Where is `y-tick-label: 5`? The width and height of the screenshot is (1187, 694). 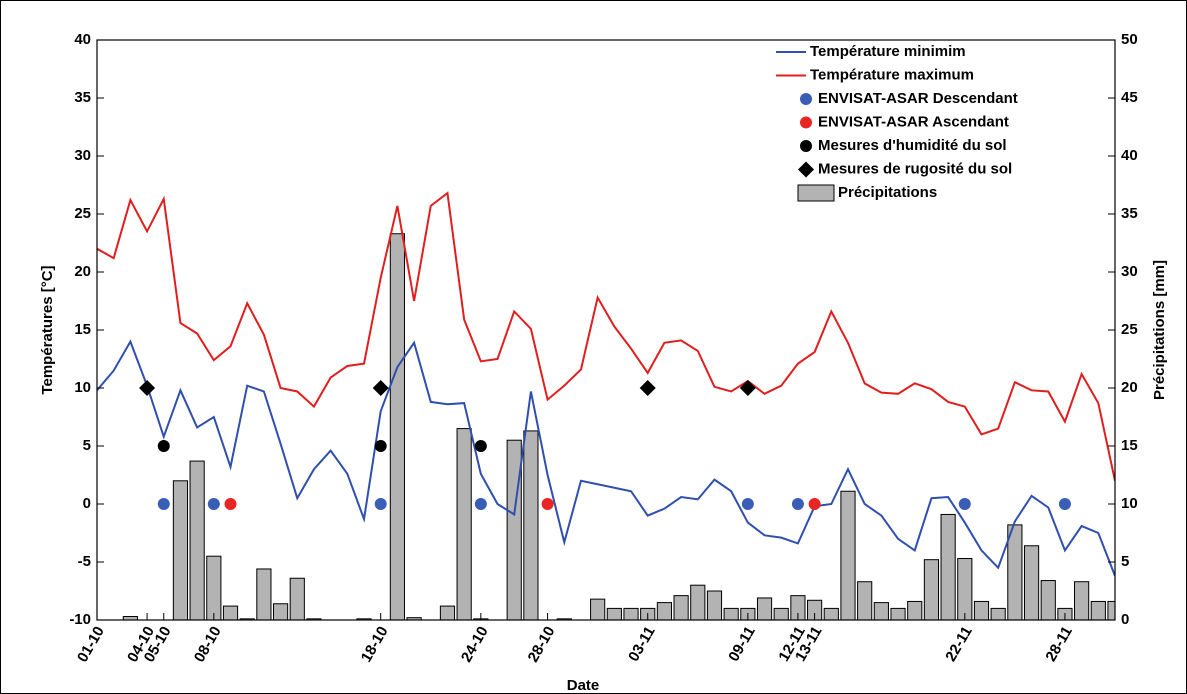 y-tick-label: 5 is located at coordinates (87, 445).